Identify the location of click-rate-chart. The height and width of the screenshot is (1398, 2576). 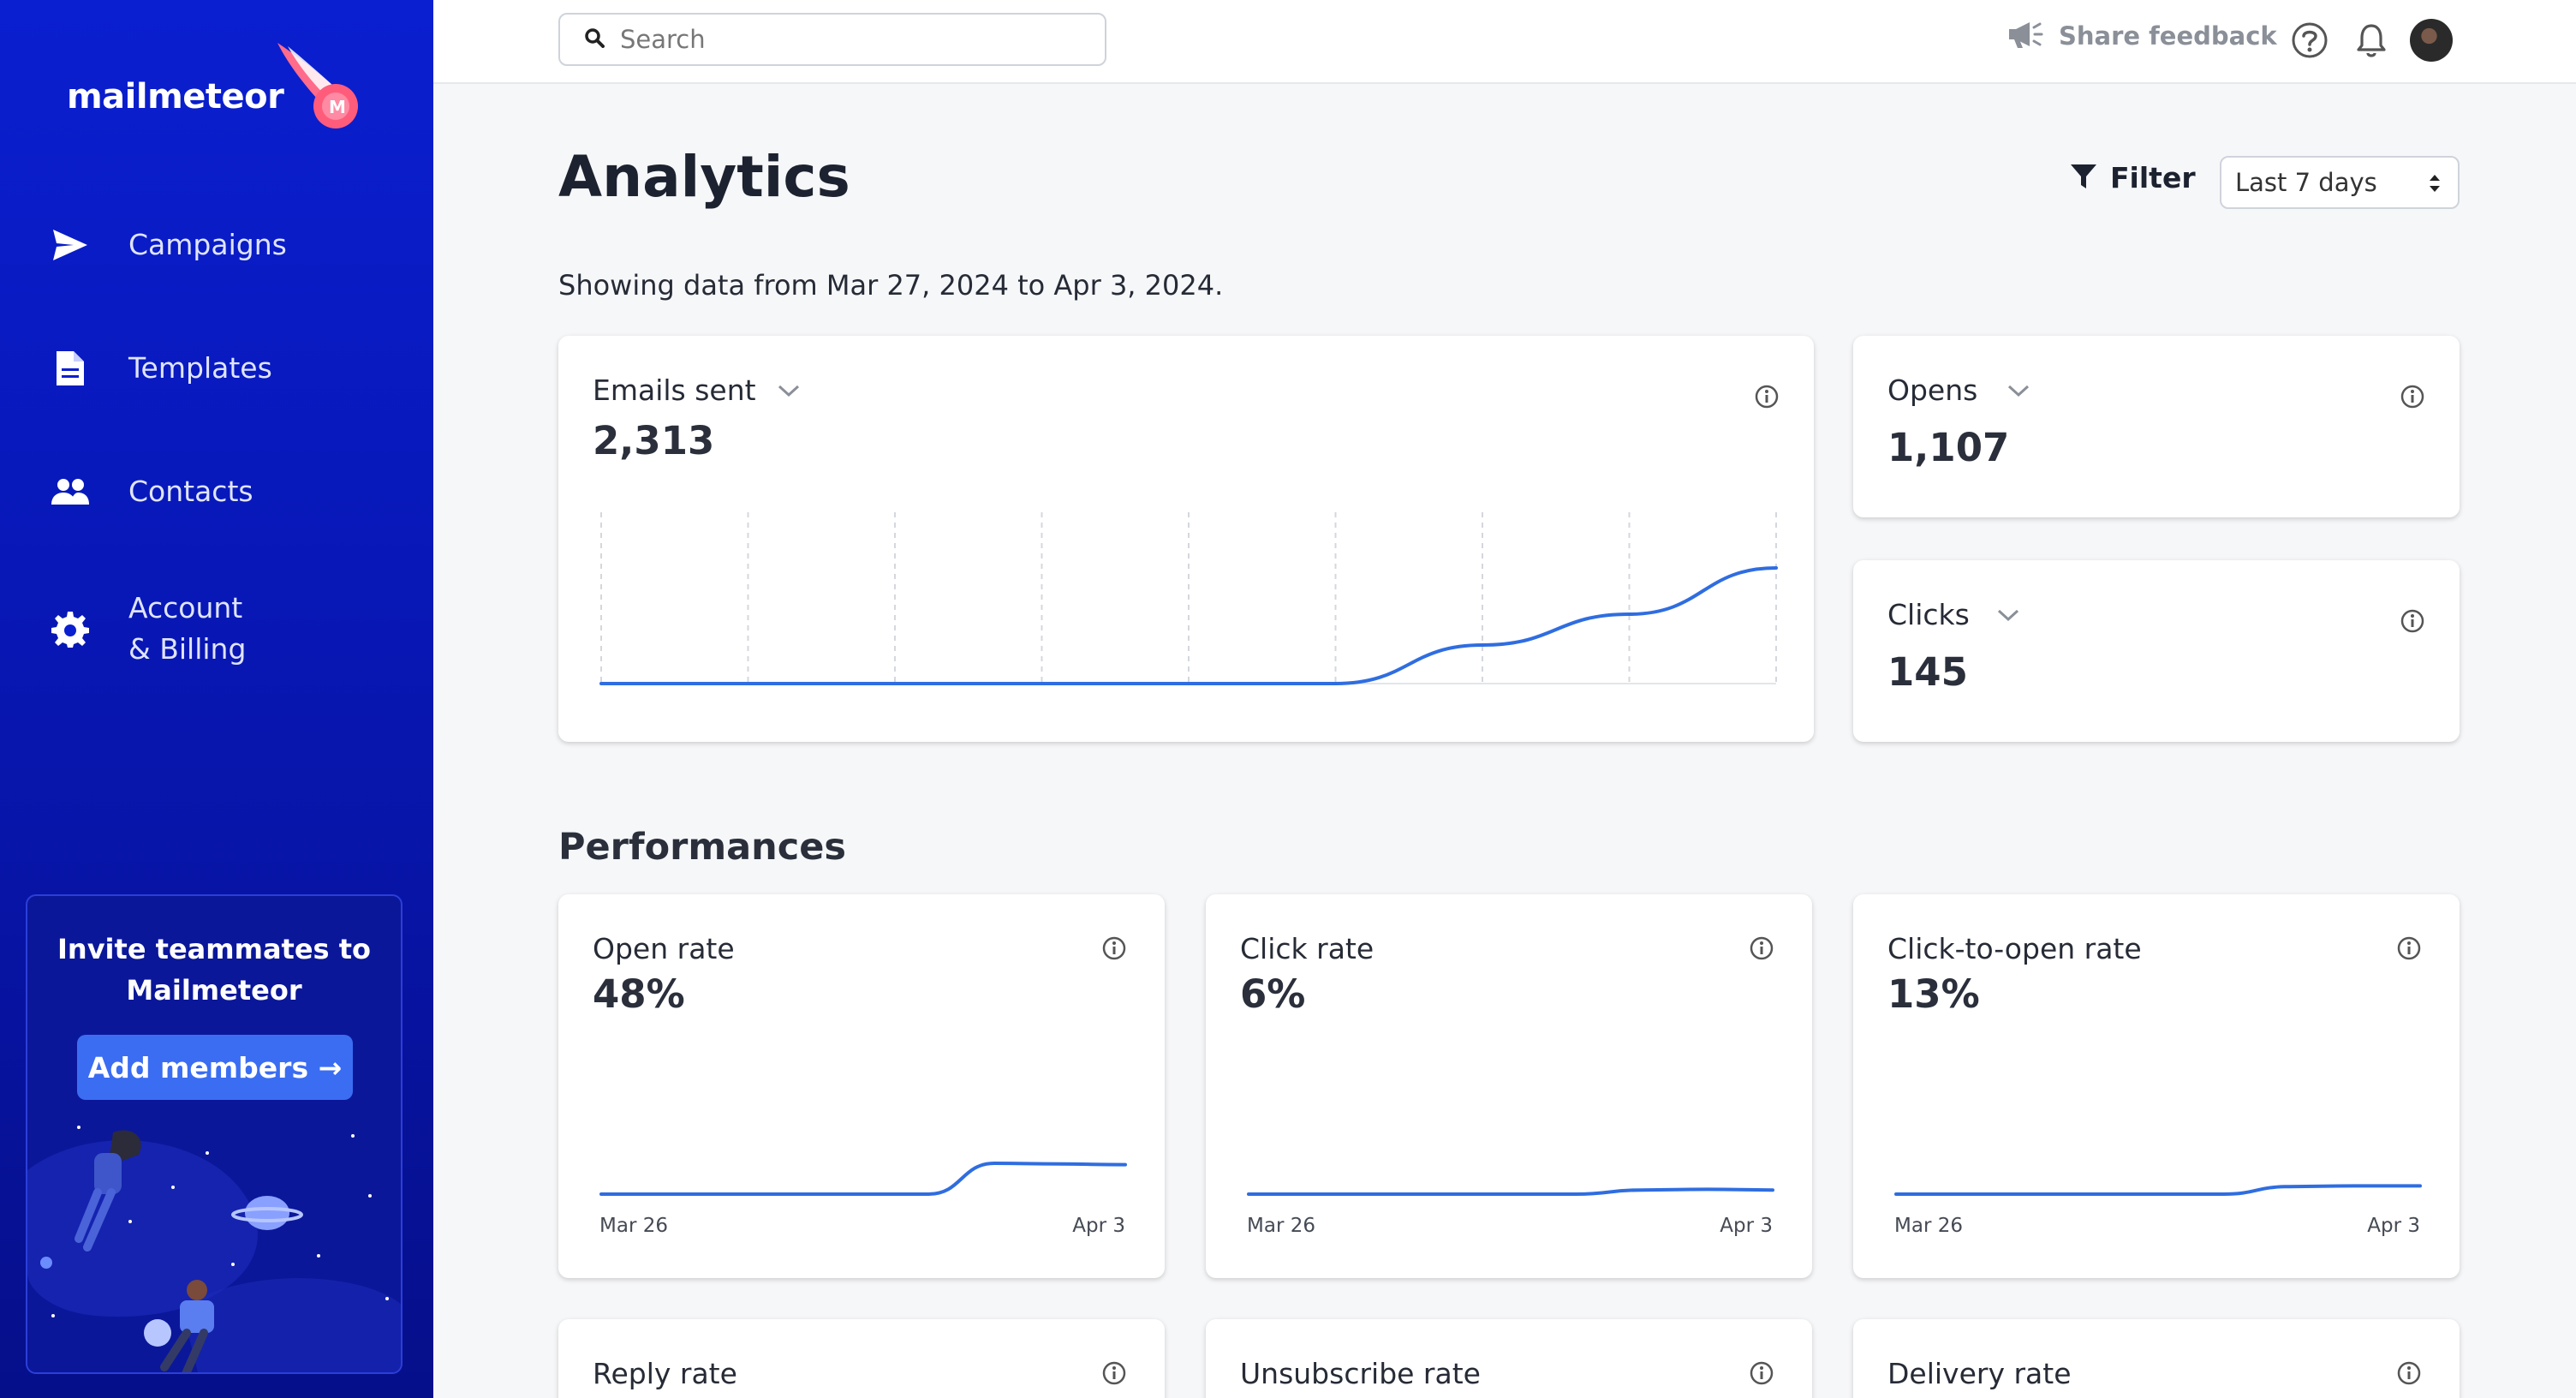
(1510, 1191).